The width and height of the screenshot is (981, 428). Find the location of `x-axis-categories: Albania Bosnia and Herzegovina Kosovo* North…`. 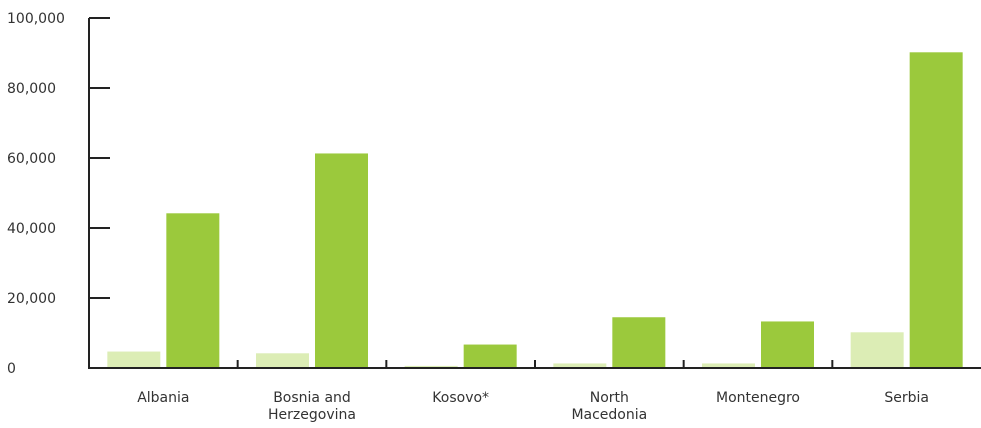

x-axis-categories: Albania Bosnia and Herzegovina Kosovo* North… is located at coordinates (533, 406).